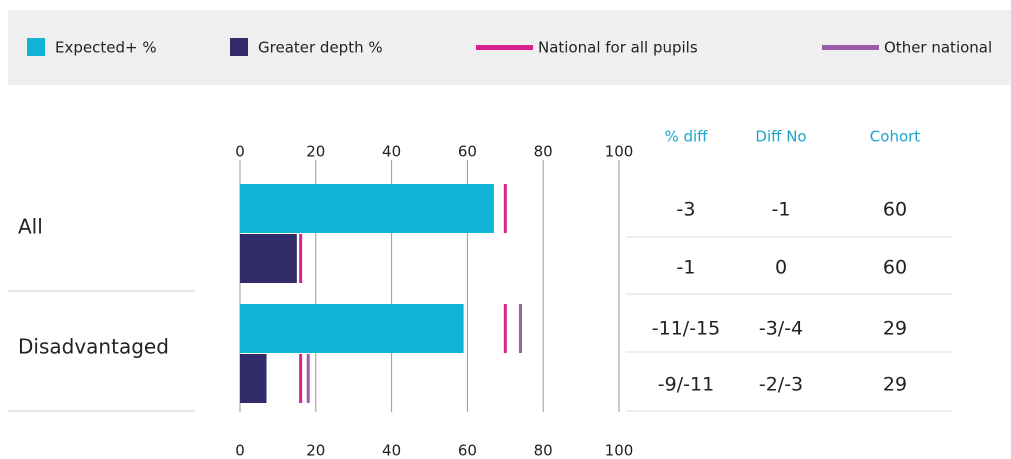  Describe the element at coordinates (781, 385) in the screenshot. I see `table-cell: -2/-3` at that location.